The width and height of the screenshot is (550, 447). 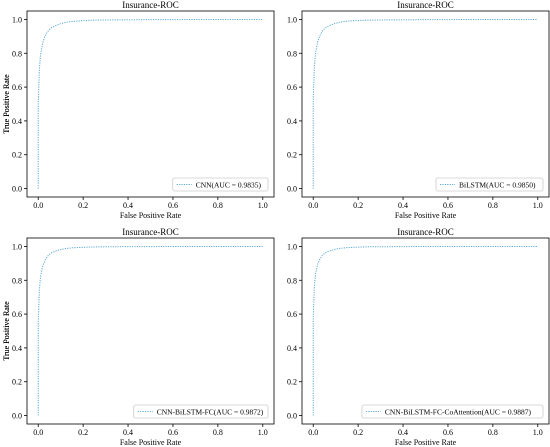 I want to click on legend: CNN-BiLSTM-FC(AUC = 0.9872), so click(x=201, y=411).